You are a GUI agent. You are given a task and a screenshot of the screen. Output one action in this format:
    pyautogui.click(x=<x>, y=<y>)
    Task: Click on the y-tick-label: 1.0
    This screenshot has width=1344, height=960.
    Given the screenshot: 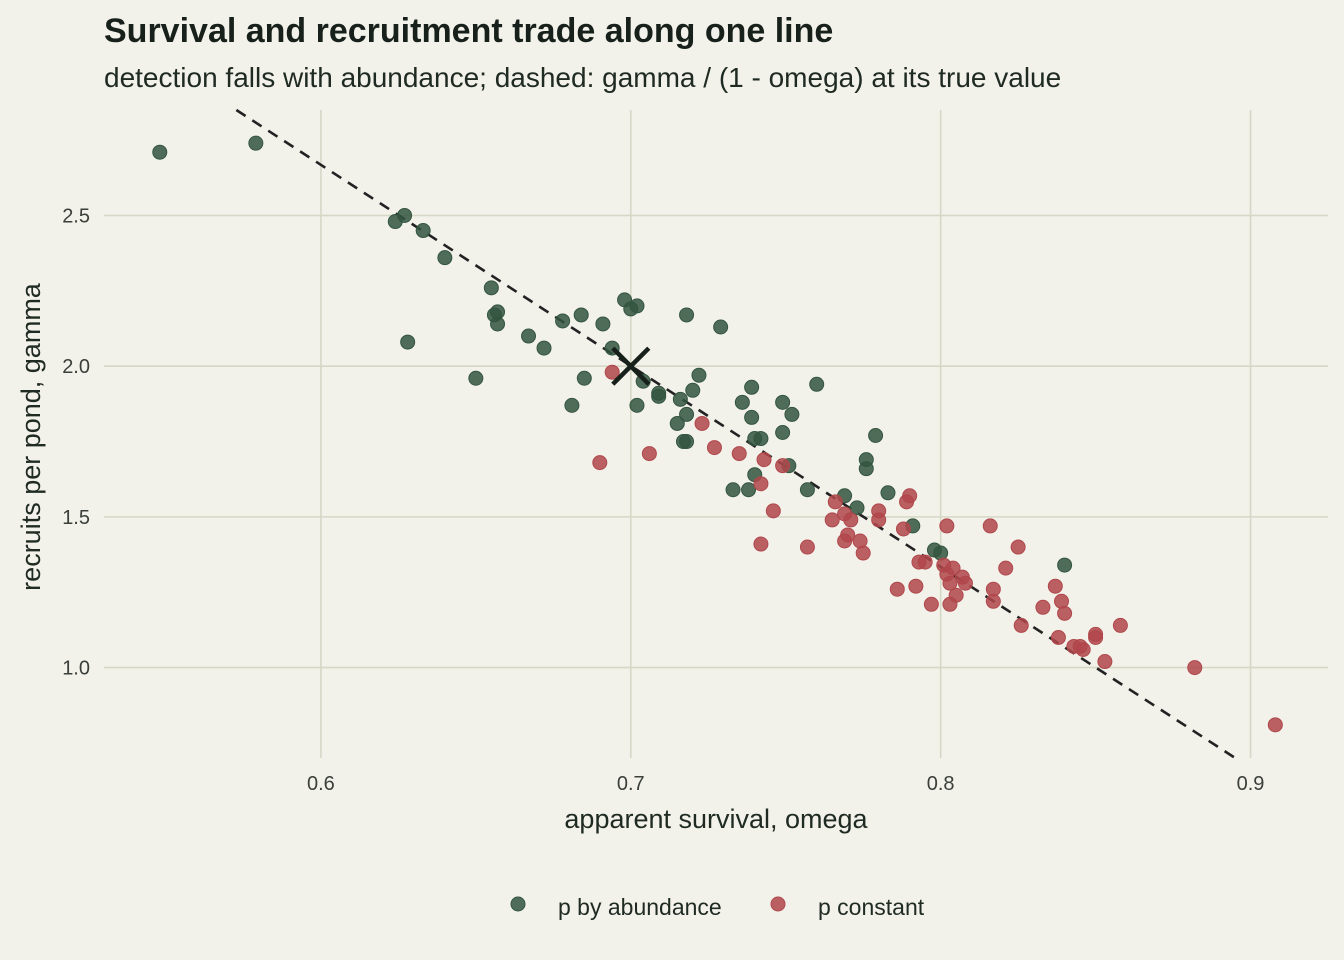 What is the action you would take?
    pyautogui.click(x=76, y=669)
    